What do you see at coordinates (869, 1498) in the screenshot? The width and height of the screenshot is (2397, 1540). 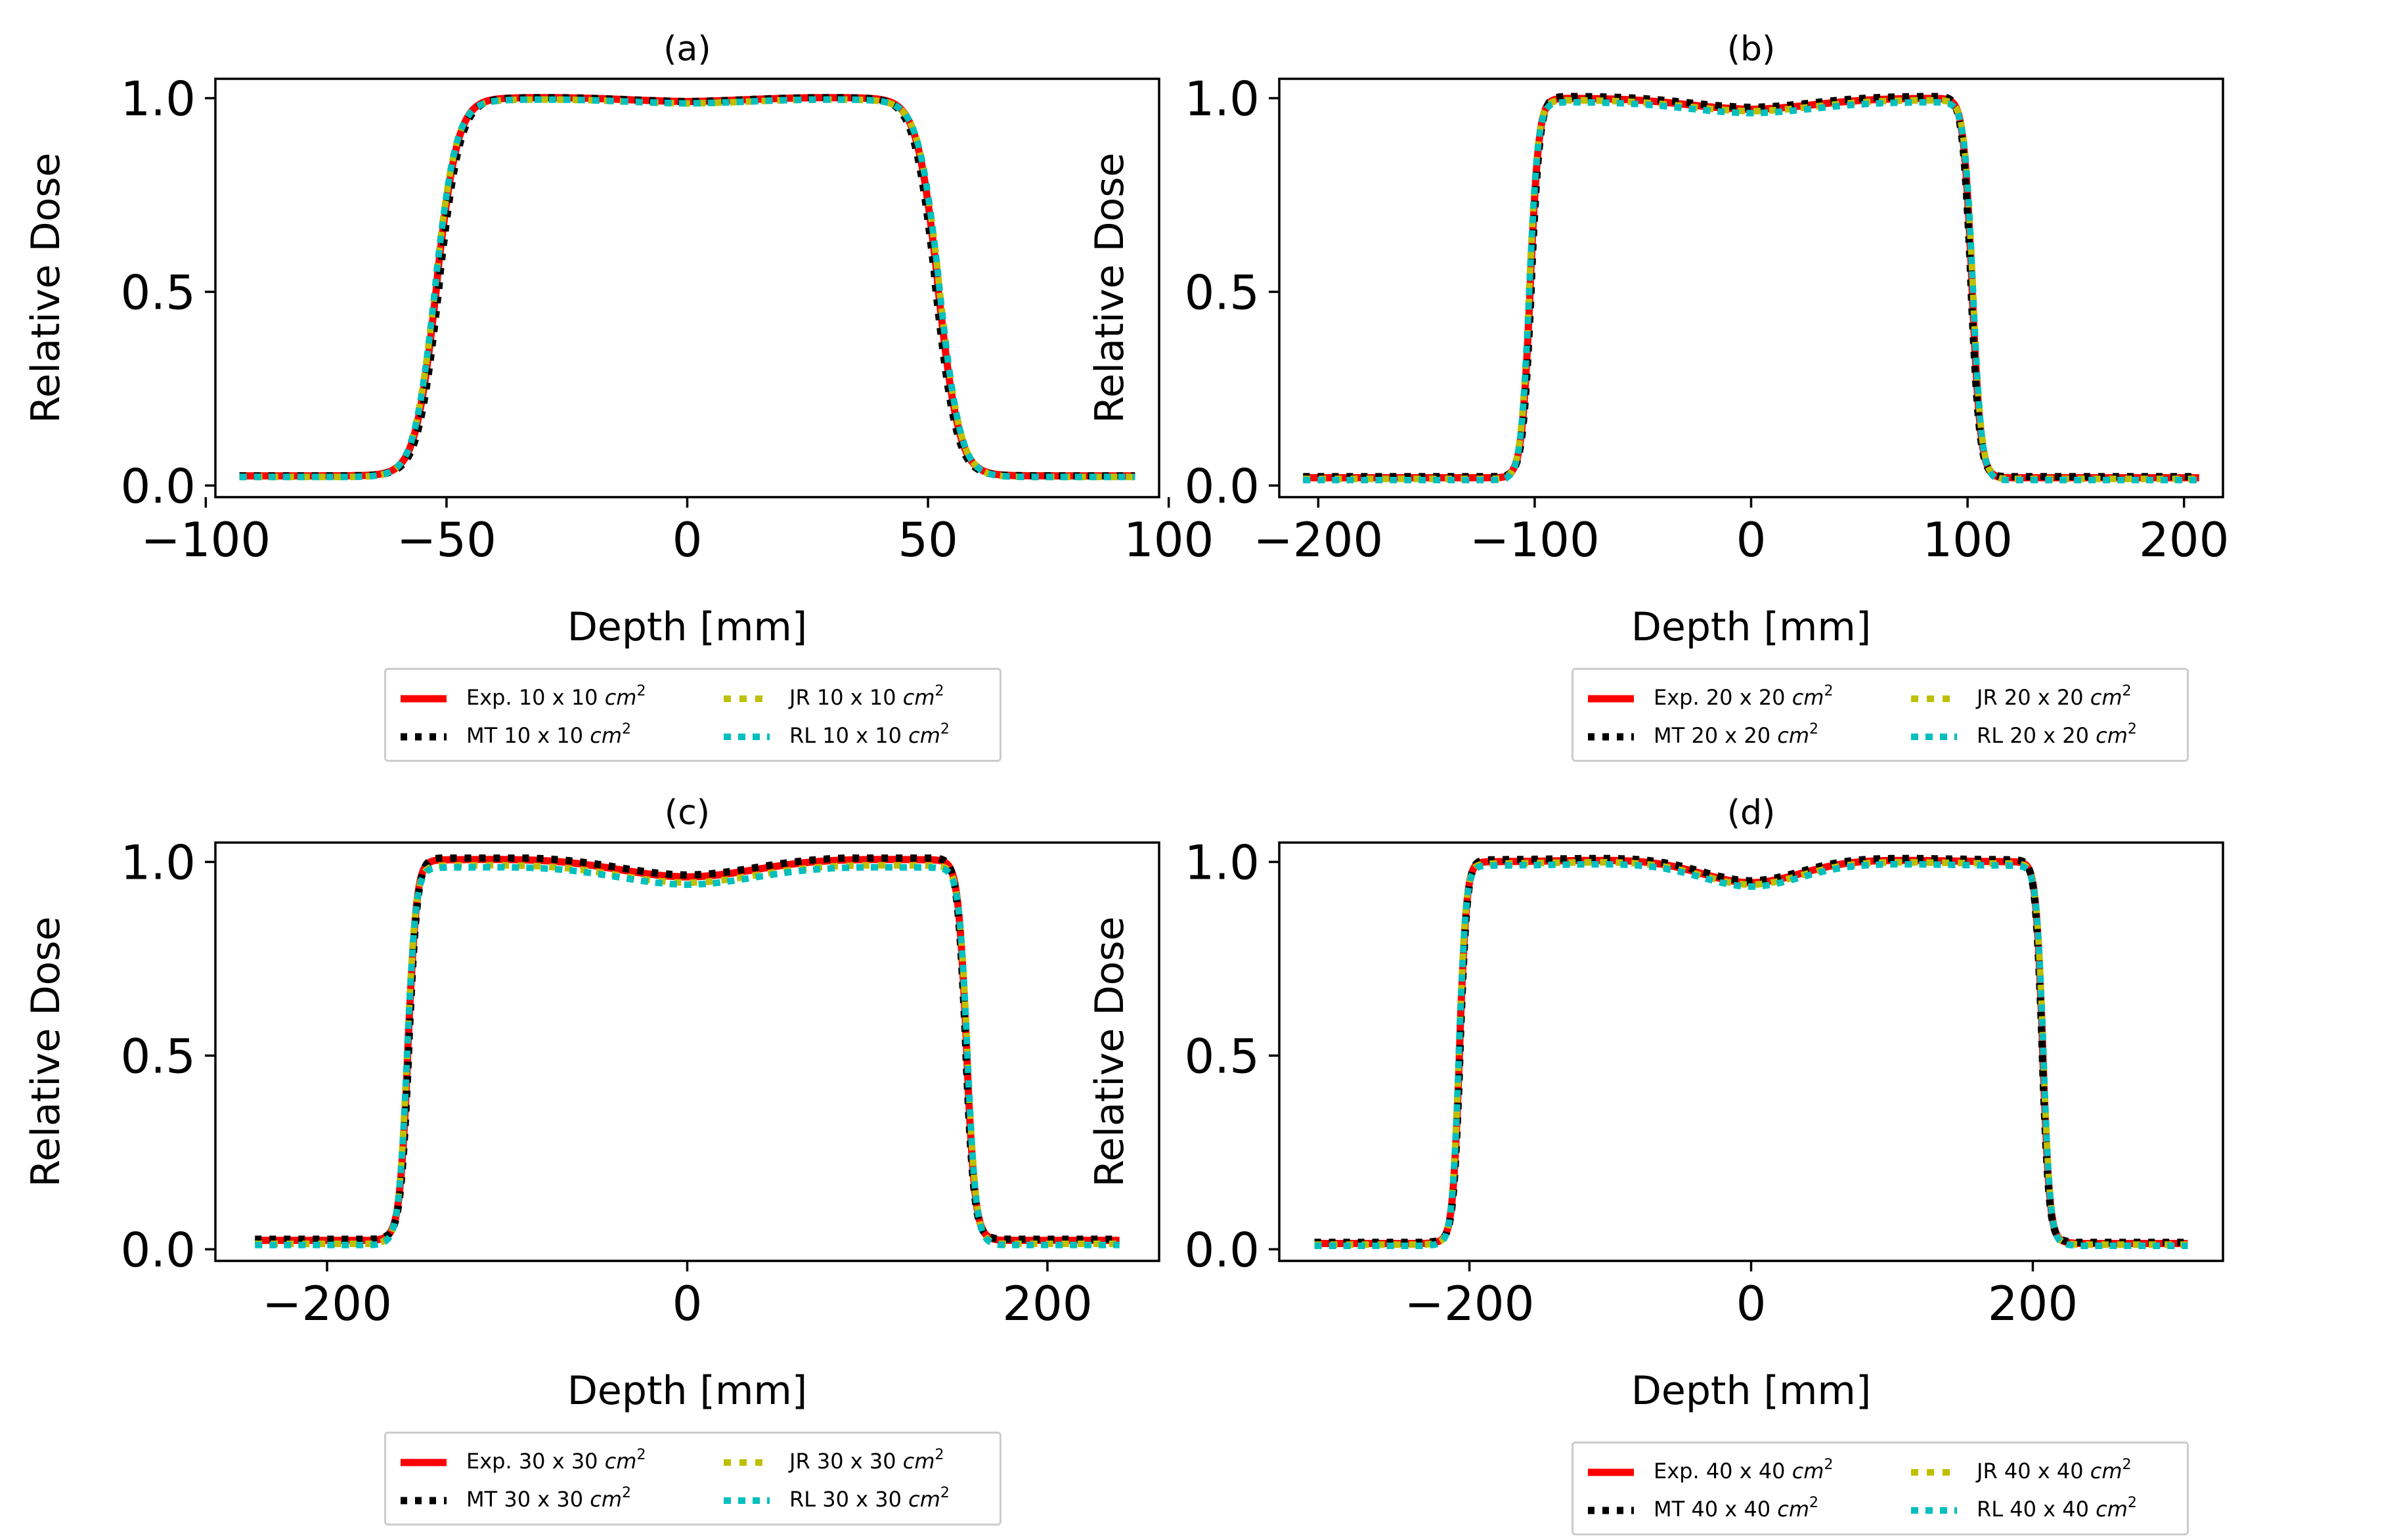 I see `legend-label: RL 30 x 30 cm2` at bounding box center [869, 1498].